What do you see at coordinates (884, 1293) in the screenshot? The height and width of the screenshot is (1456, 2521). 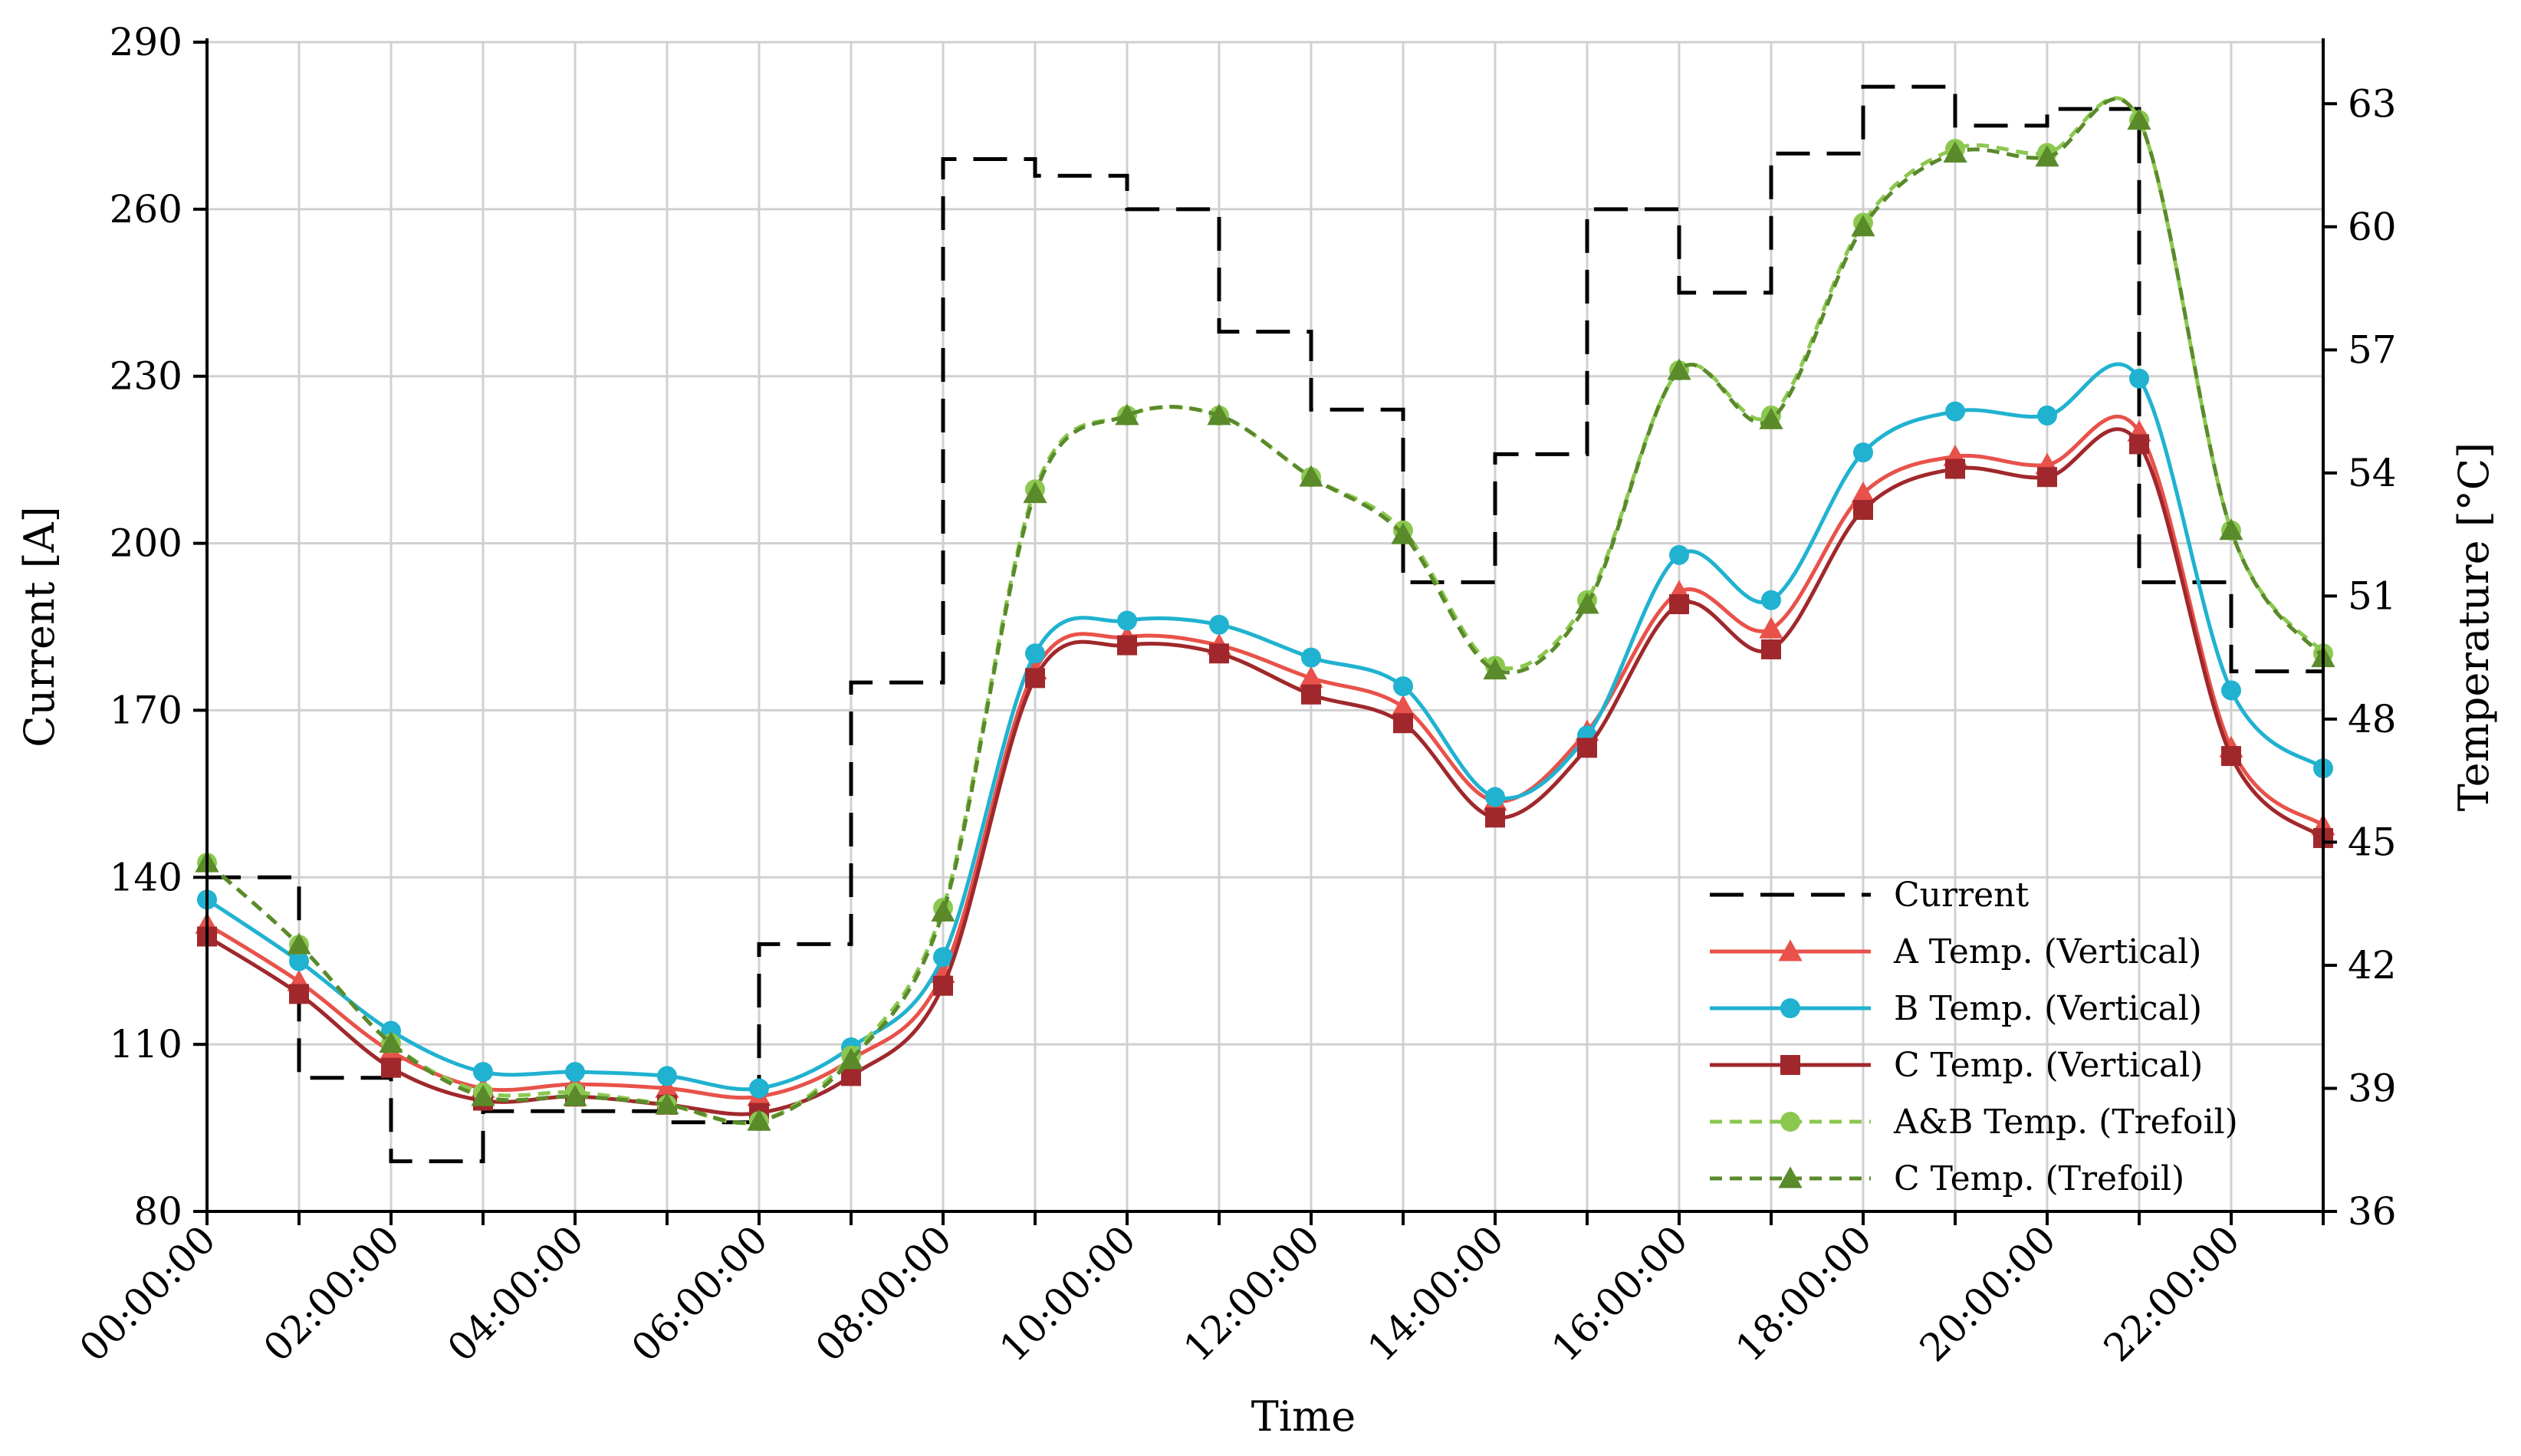 I see `x-tick-label: 08:00:00` at bounding box center [884, 1293].